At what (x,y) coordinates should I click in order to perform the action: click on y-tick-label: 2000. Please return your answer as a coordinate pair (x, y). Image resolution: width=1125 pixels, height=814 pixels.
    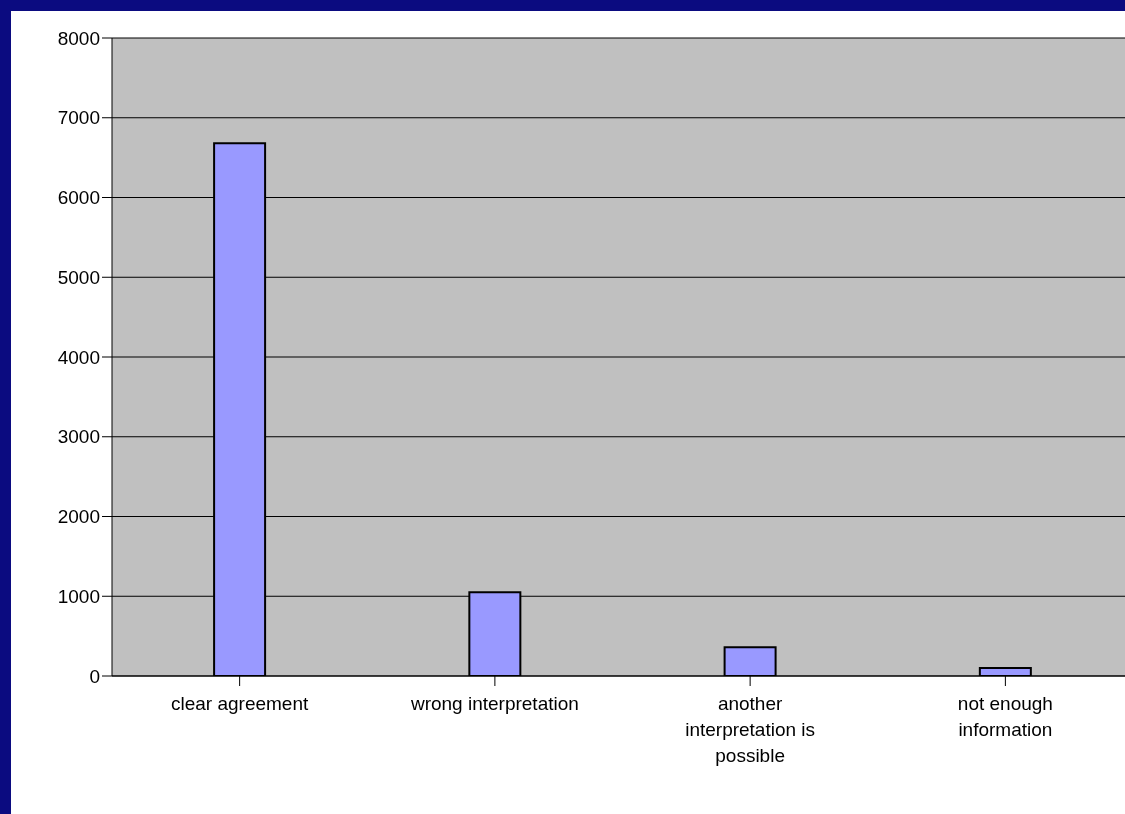
    Looking at the image, I should click on (78, 517).